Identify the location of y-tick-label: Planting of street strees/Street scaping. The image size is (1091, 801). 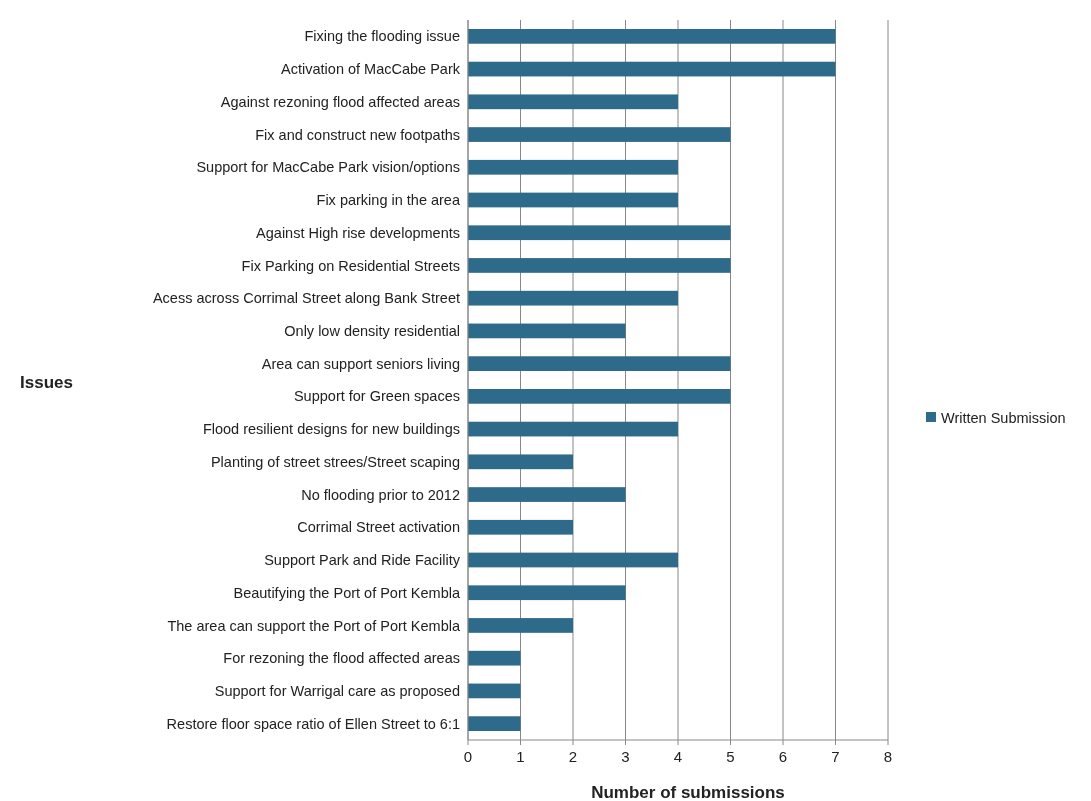
(335, 461).